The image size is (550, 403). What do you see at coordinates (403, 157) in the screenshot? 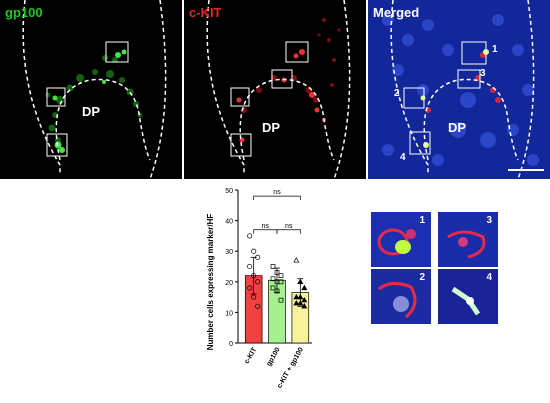
I see `box-number-4: 4` at bounding box center [403, 157].